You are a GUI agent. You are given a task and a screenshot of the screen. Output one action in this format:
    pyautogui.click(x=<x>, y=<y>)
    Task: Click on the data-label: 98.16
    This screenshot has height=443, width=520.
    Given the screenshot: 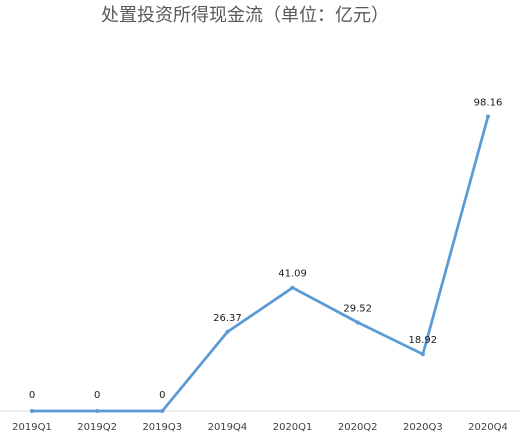 What is the action you would take?
    pyautogui.click(x=488, y=103)
    